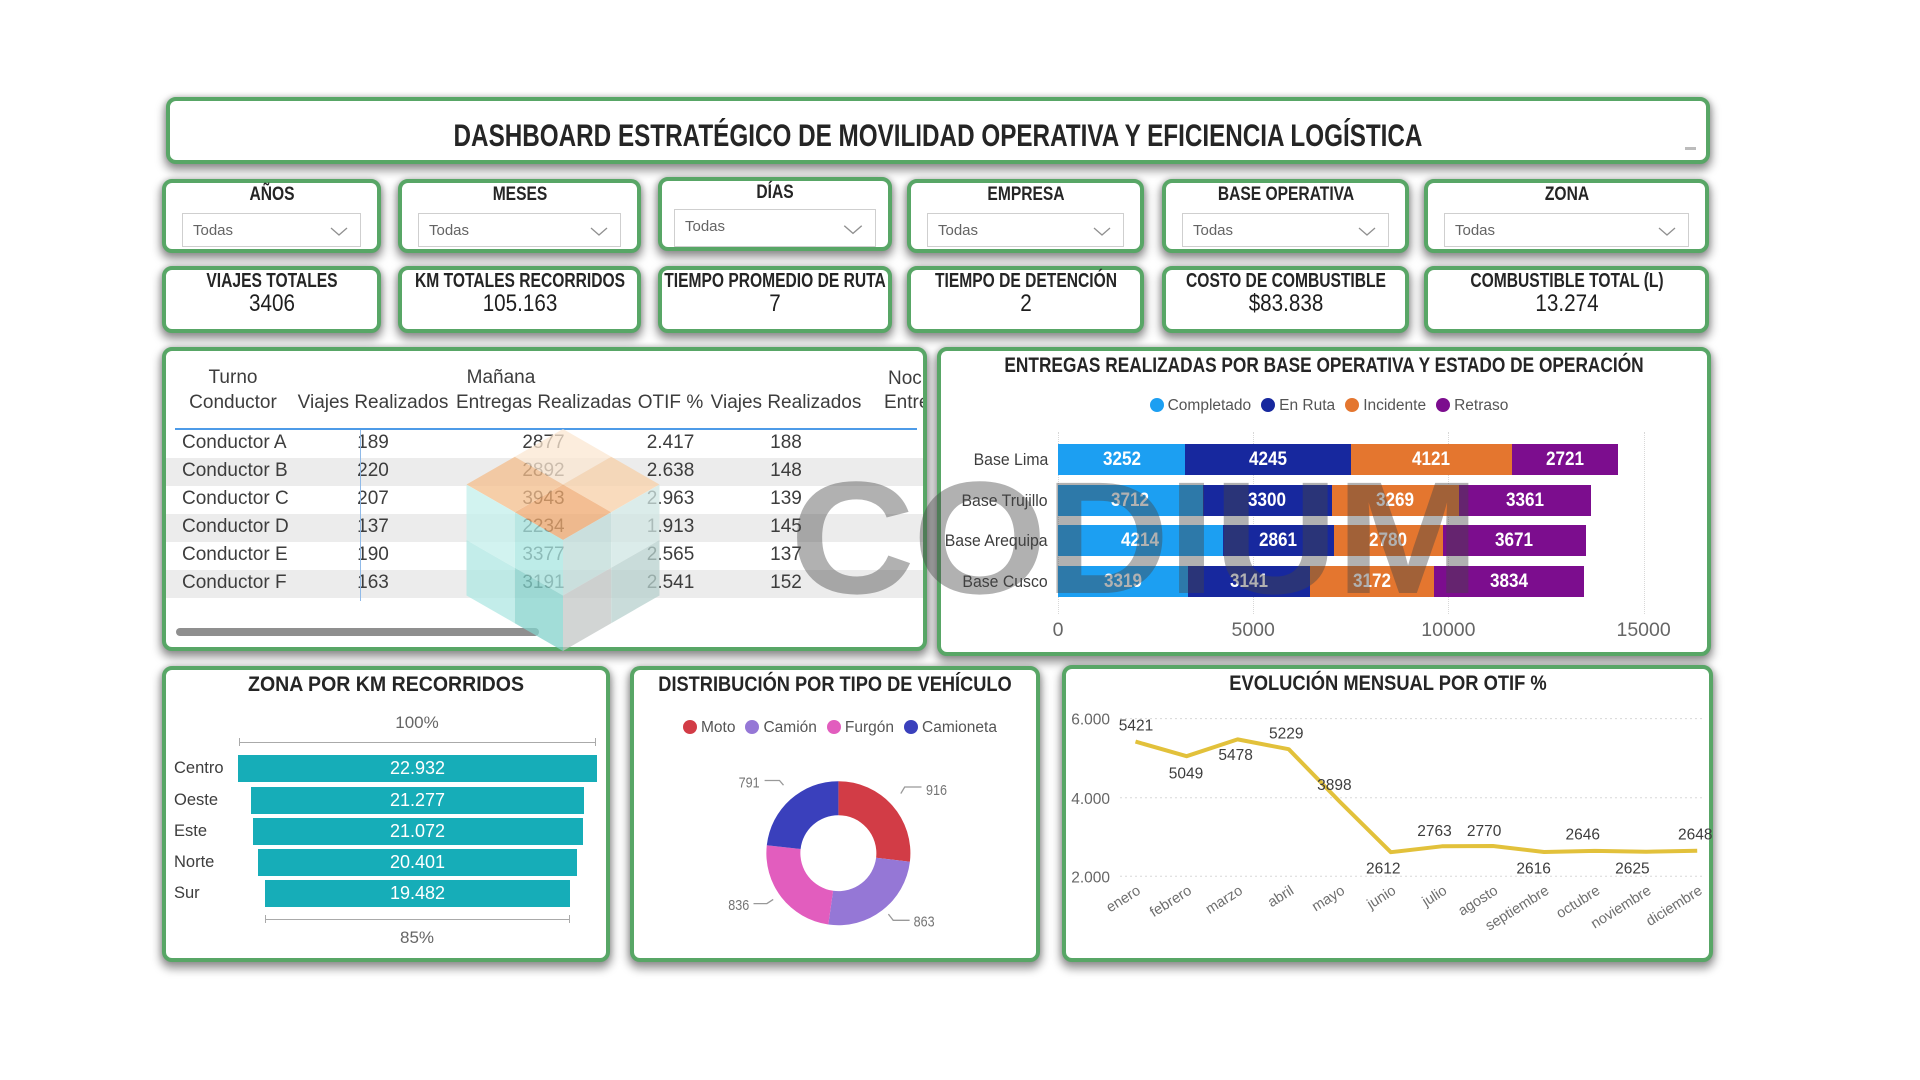  I want to click on svg-text: 5229, so click(1286, 734).